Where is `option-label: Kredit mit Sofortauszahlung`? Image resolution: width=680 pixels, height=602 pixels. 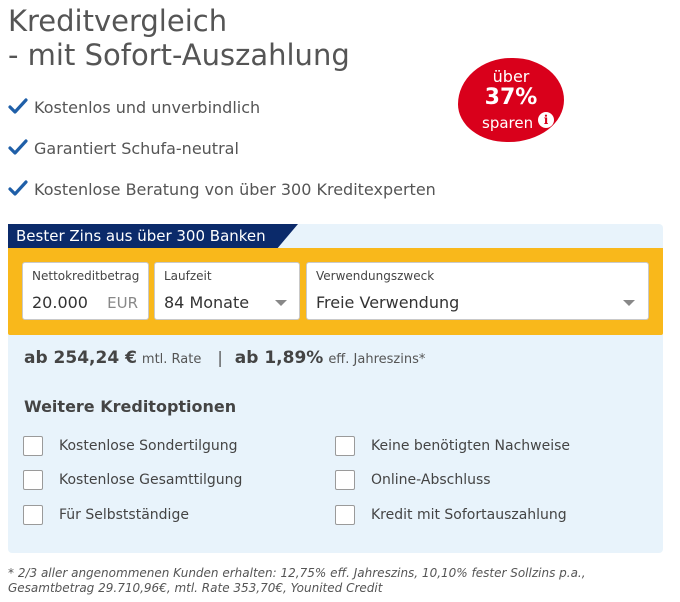 option-label: Kredit mit Sofortauszahlung is located at coordinates (469, 515).